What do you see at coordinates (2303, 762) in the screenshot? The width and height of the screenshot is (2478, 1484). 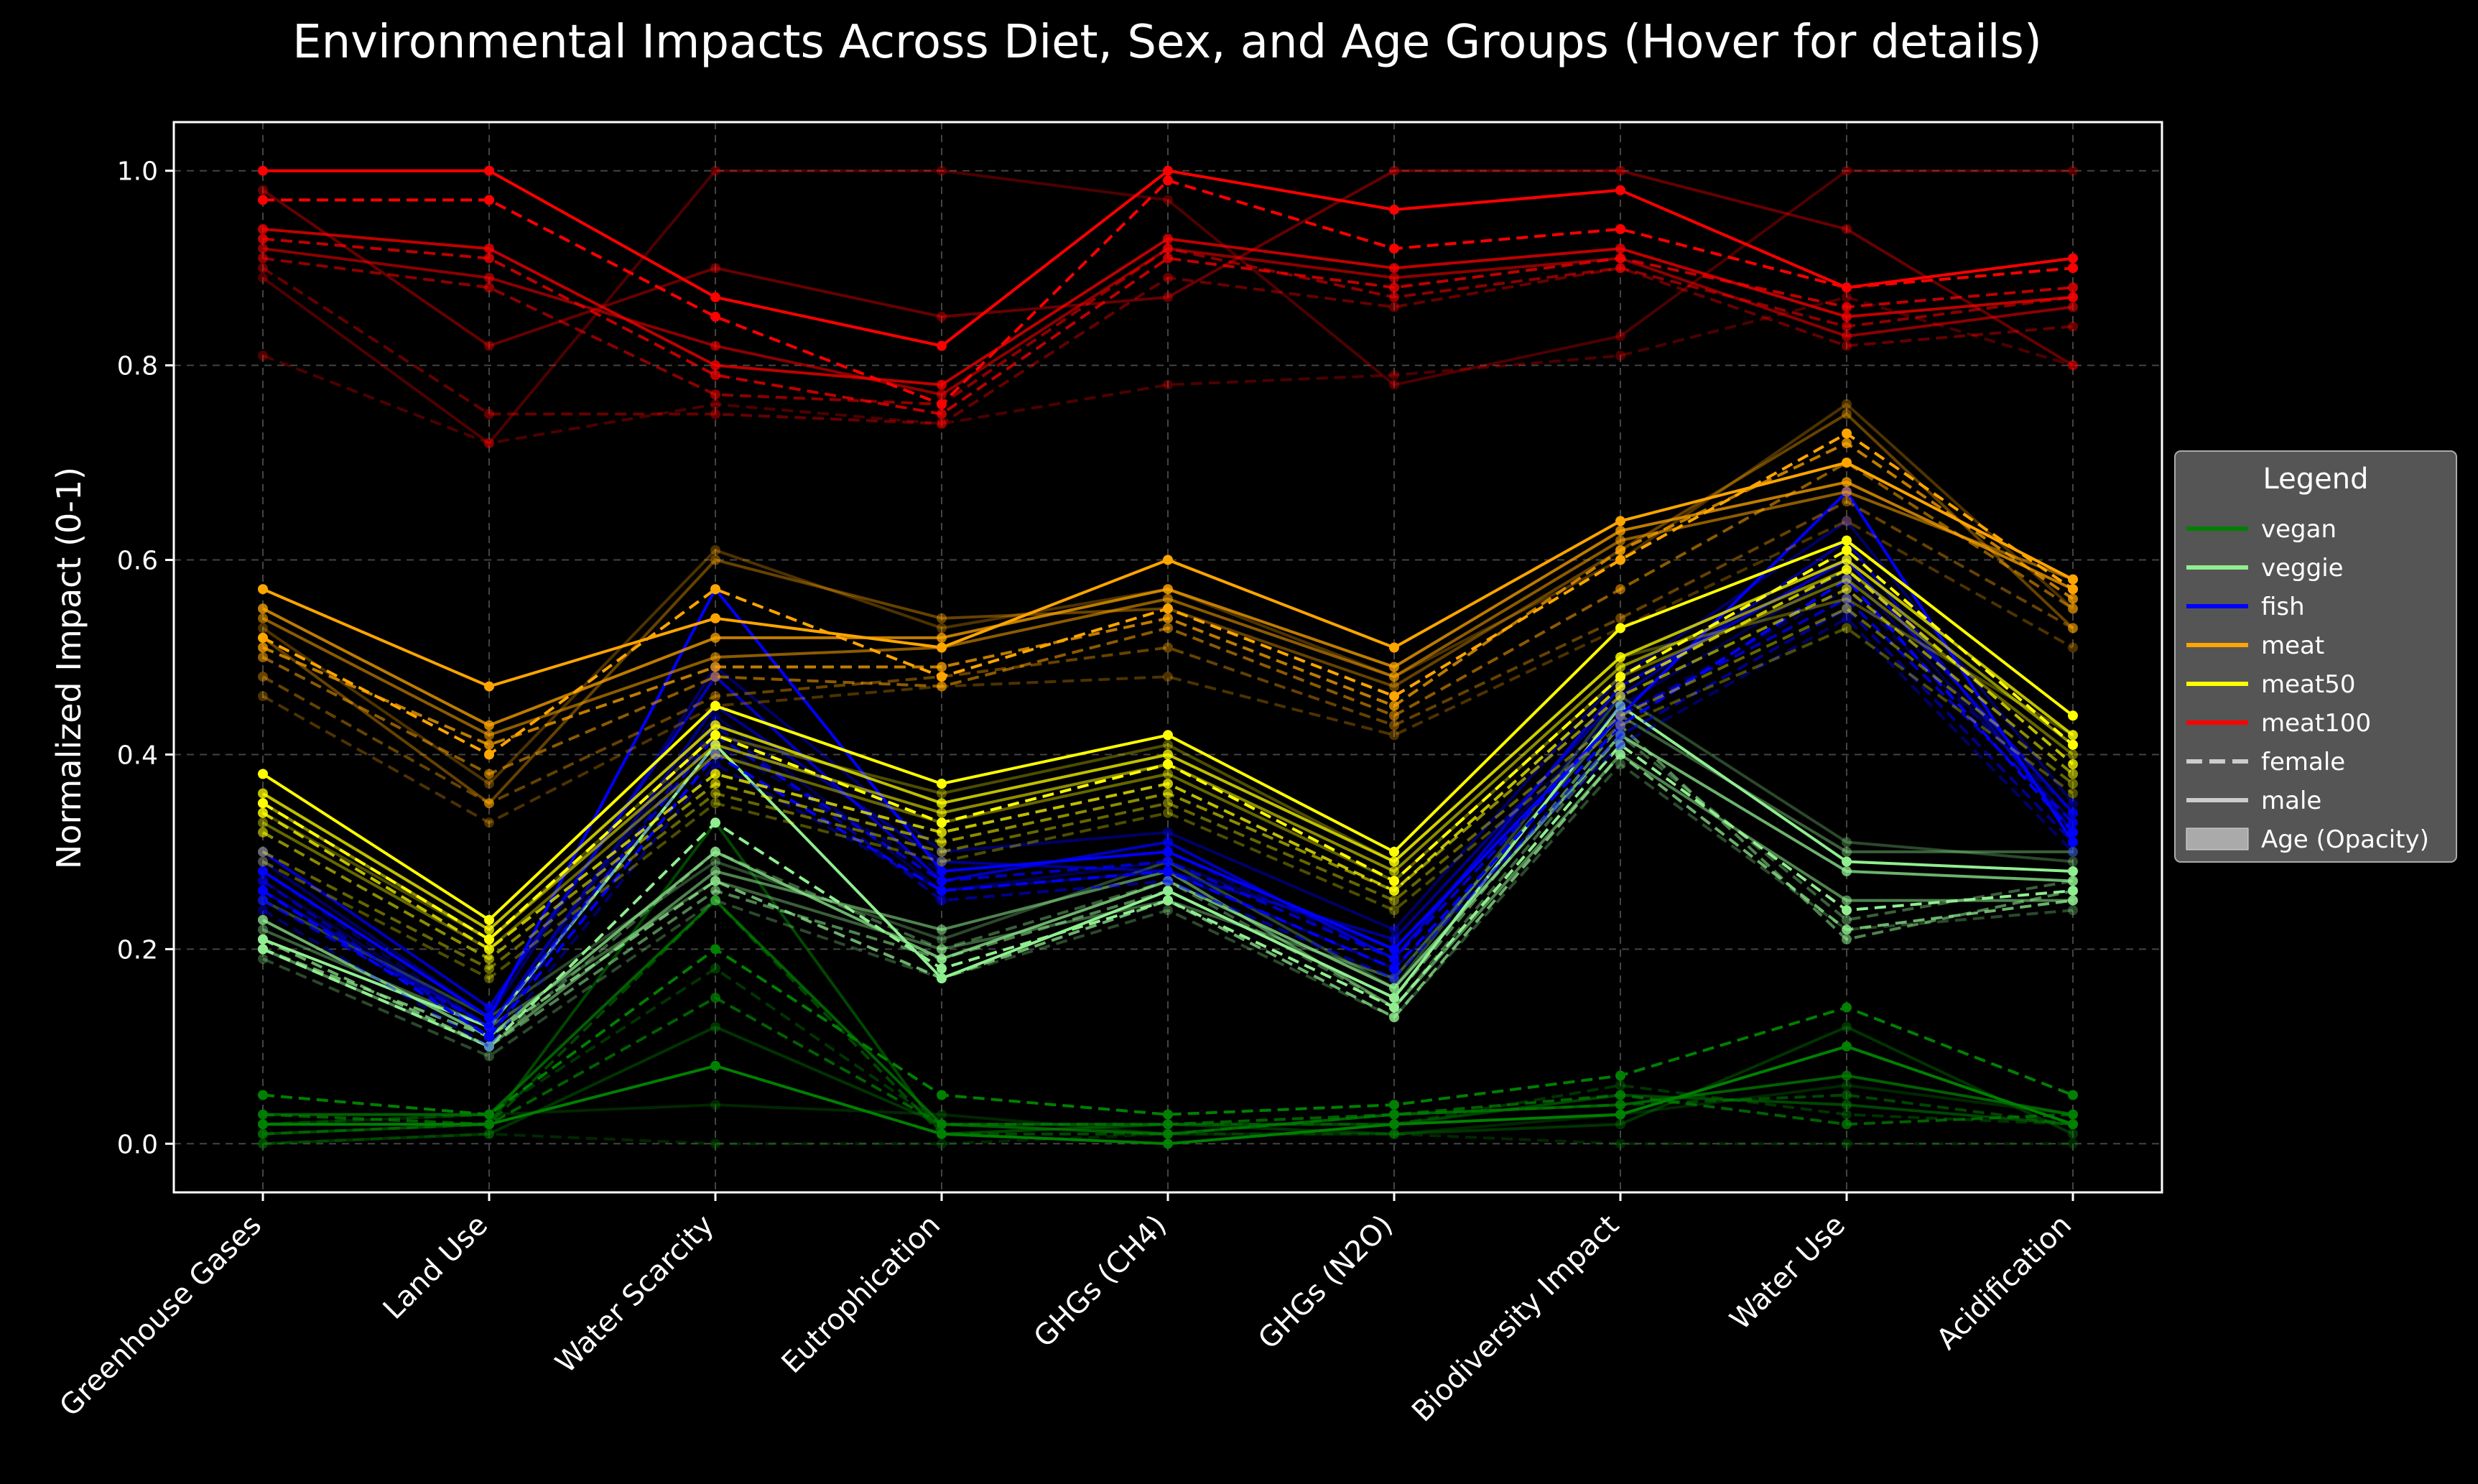 I see `legend-label: female` at bounding box center [2303, 762].